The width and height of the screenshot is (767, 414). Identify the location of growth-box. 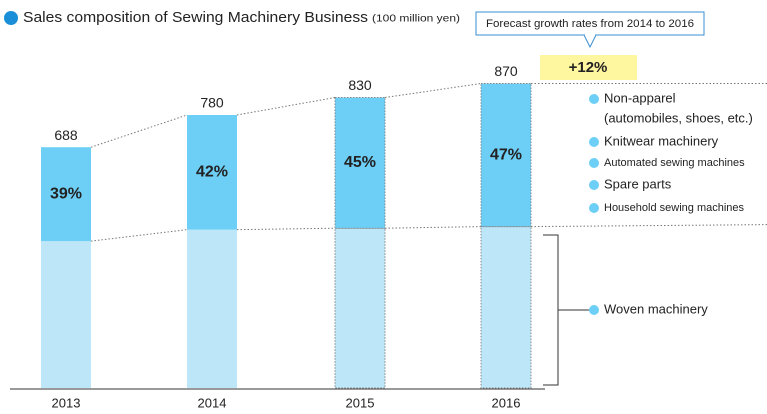
(588, 67).